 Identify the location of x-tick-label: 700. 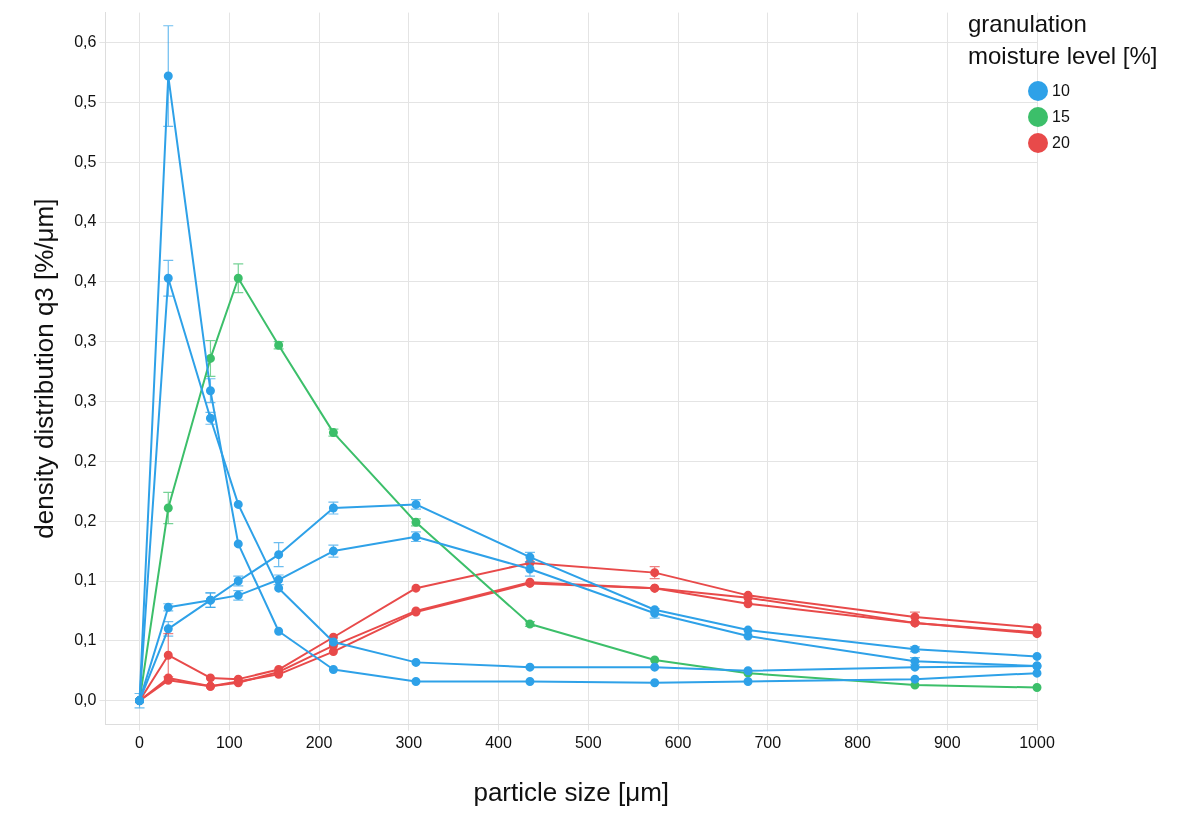
(768, 742).